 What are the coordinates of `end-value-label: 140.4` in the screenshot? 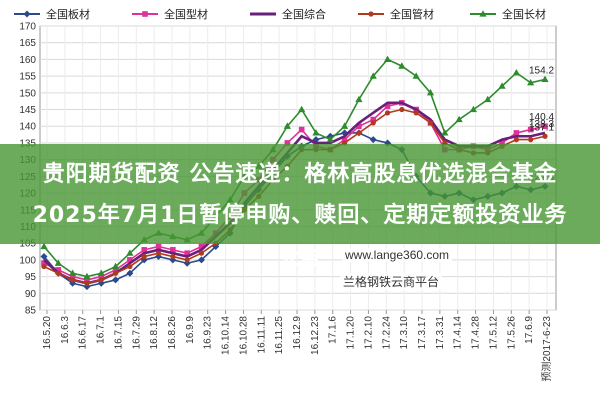 It's located at (541, 117).